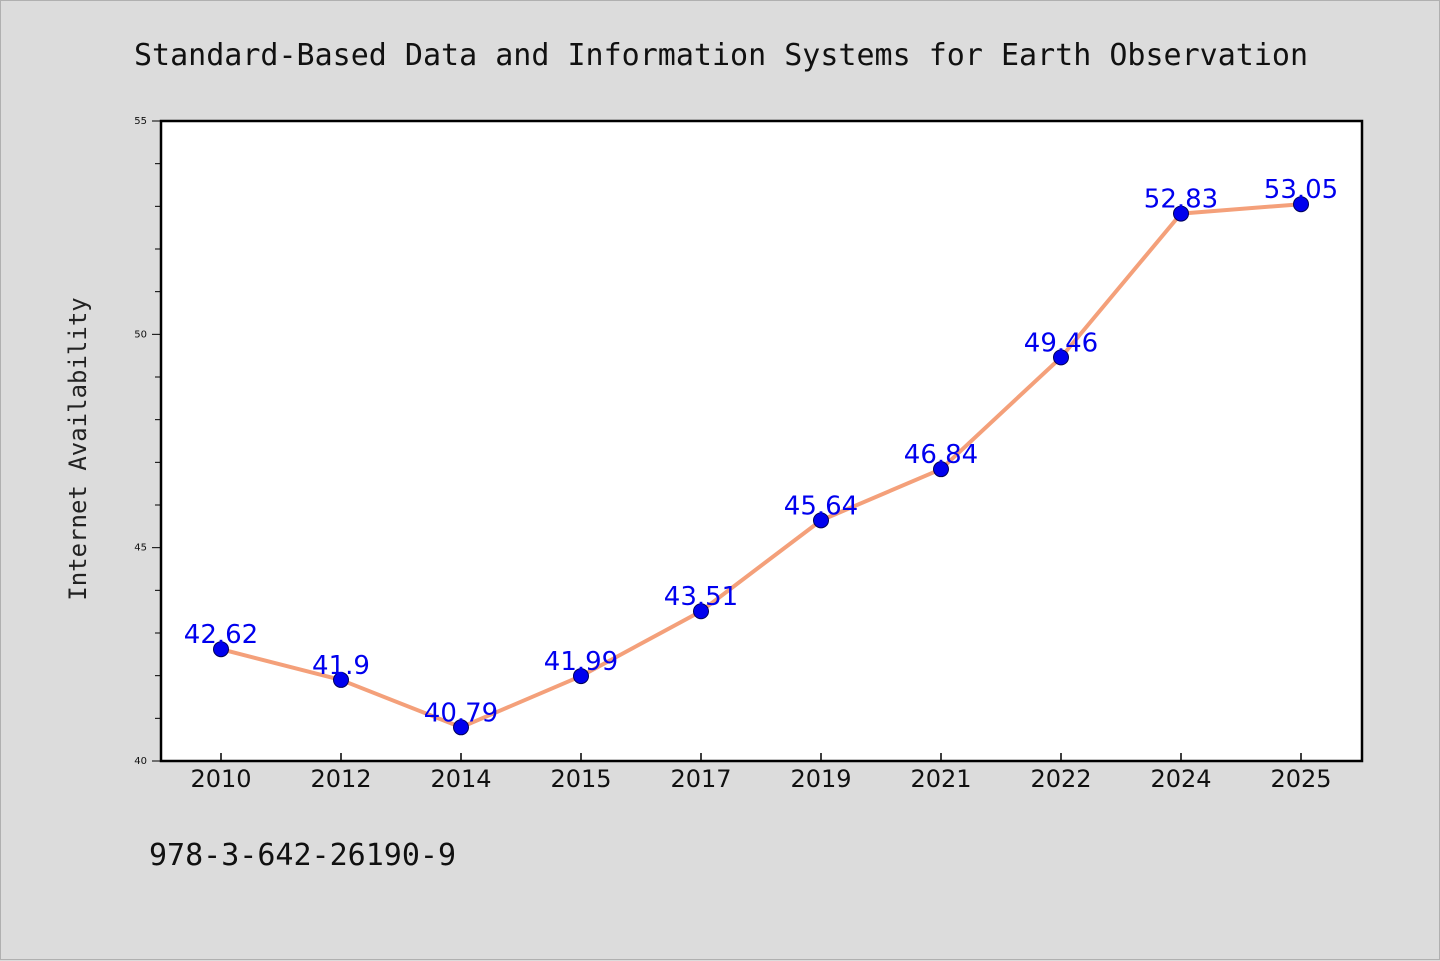 This screenshot has width=1440, height=961. I want to click on data-label: 41.99, so click(581, 662).